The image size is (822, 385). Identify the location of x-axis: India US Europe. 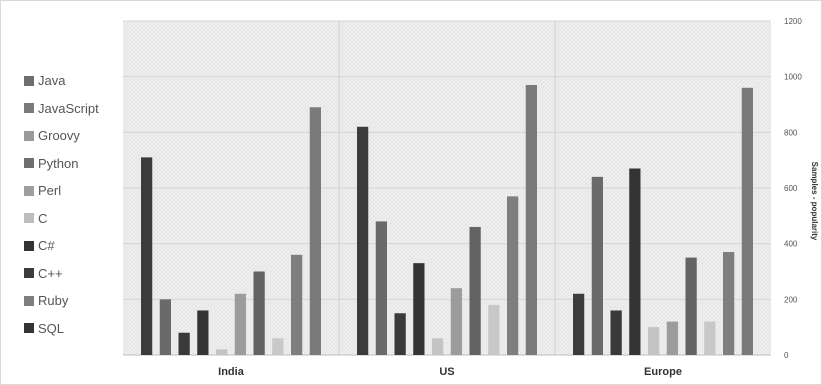
(450, 372).